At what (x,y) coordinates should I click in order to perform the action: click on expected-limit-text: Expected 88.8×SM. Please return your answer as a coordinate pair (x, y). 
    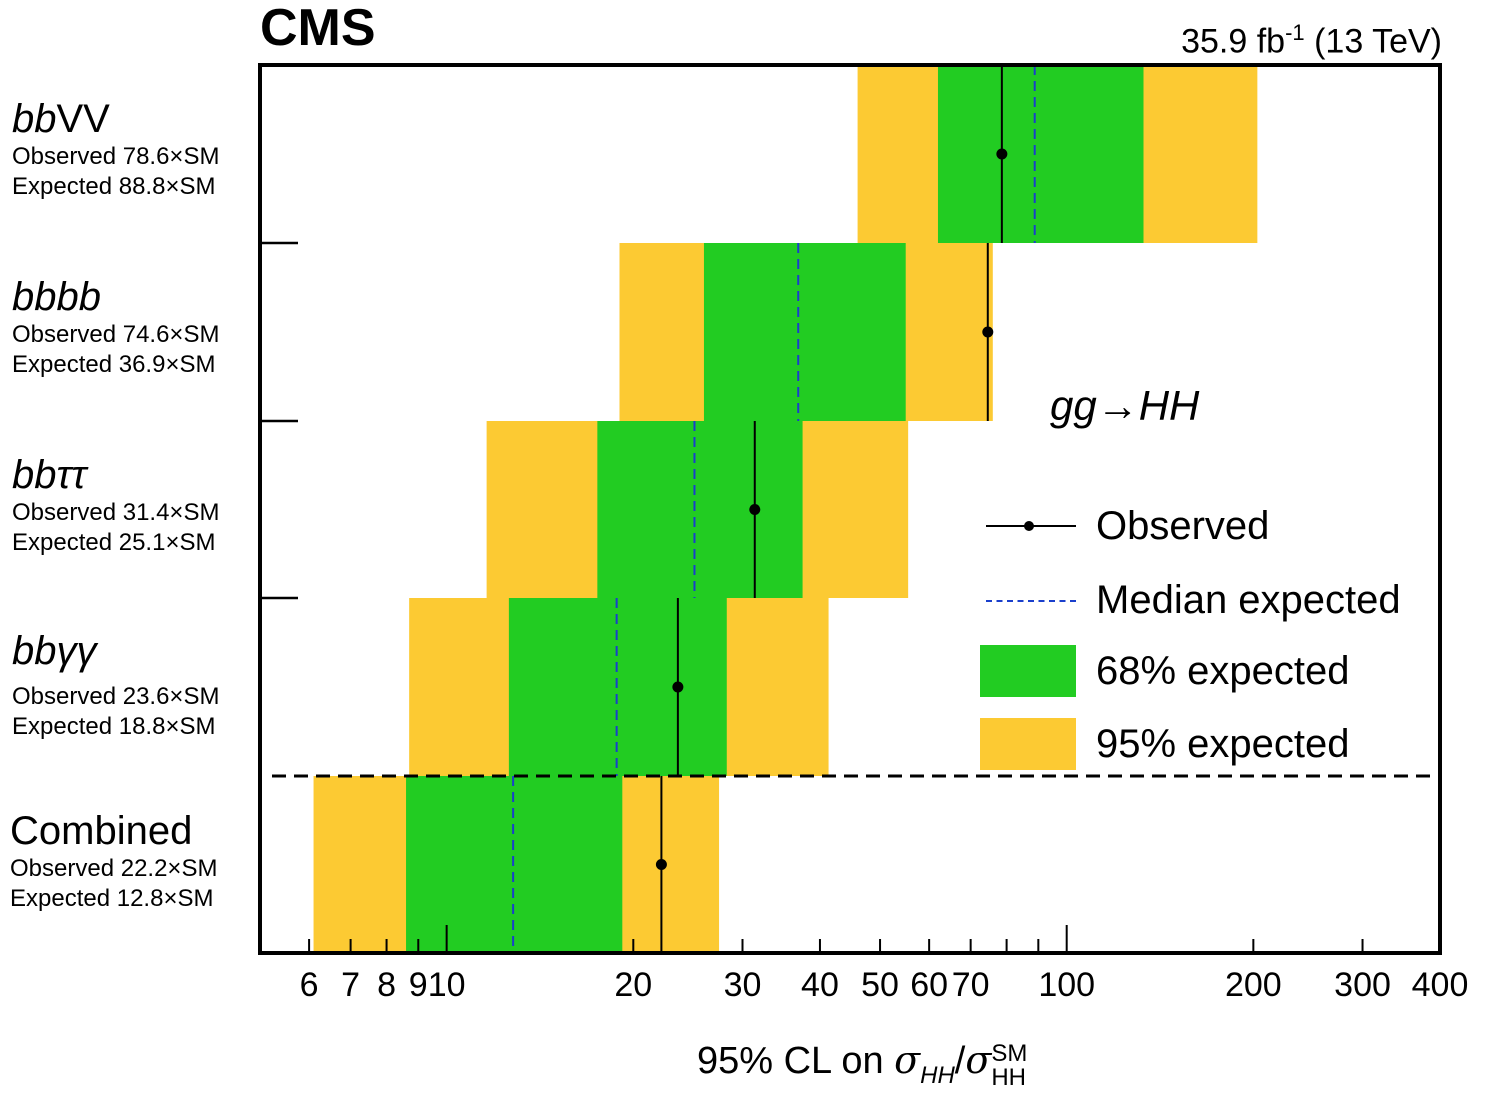
    Looking at the image, I should click on (114, 186).